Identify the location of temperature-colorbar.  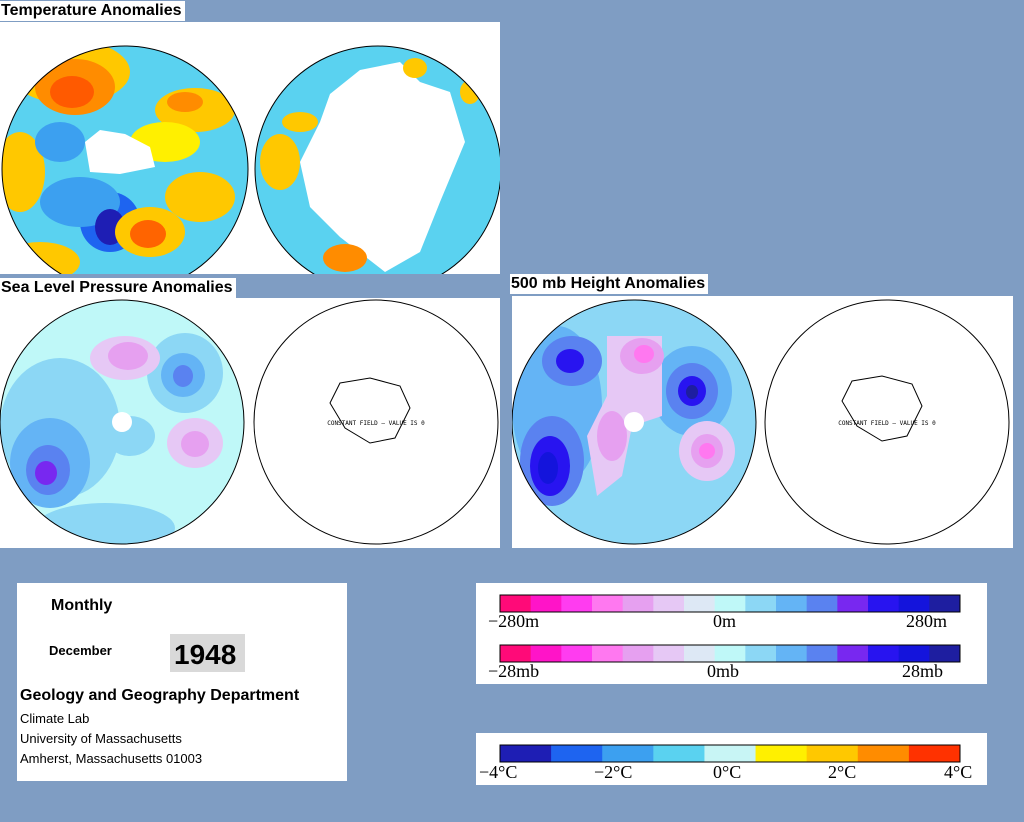
(730, 753).